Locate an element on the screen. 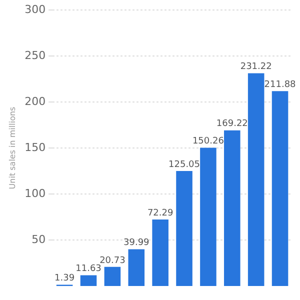 Image resolution: width=300 pixels, height=300 pixels. data-label: 11.63 is located at coordinates (89, 269).